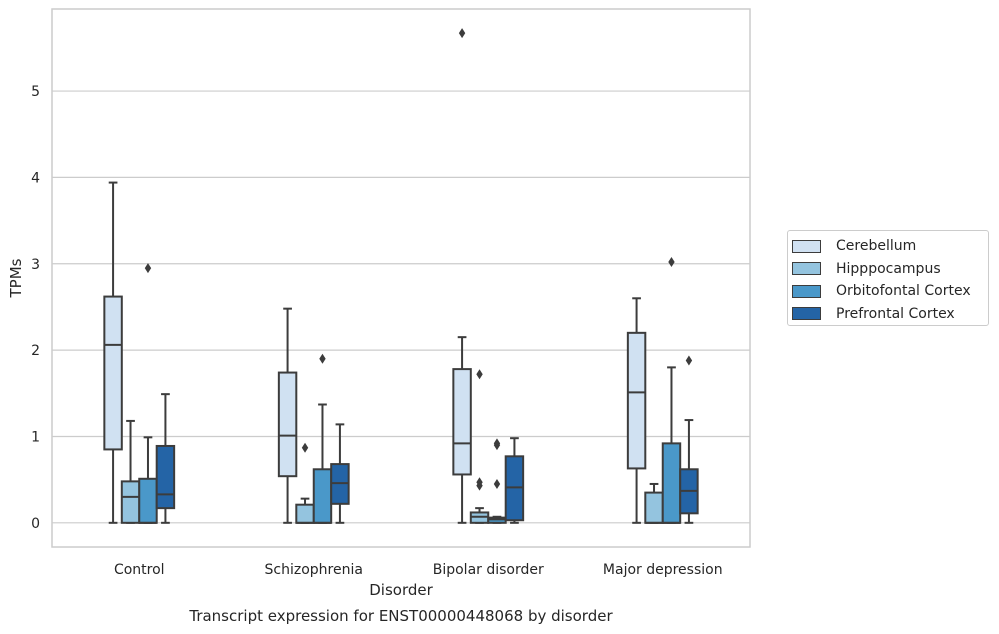  What do you see at coordinates (488, 570) in the screenshot?
I see `x-tick-label: Bipolar disorder` at bounding box center [488, 570].